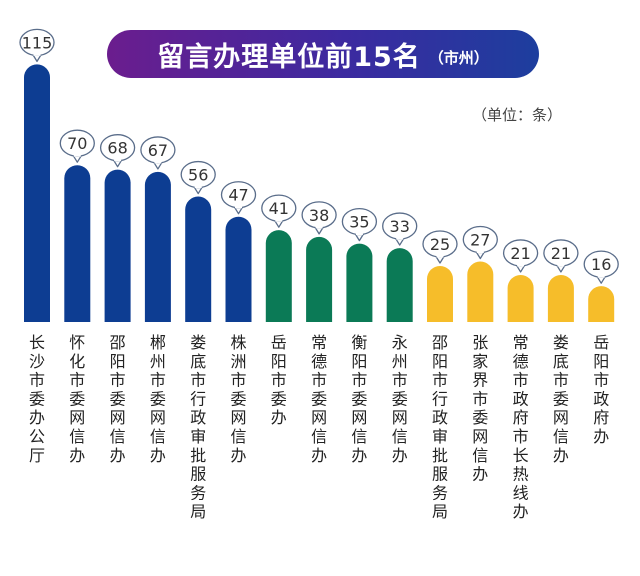 Image resolution: width=640 pixels, height=576 pixels. Describe the element at coordinates (289, 57) in the screenshot. I see `chart-title-text: 留言办理单位前15名` at that location.